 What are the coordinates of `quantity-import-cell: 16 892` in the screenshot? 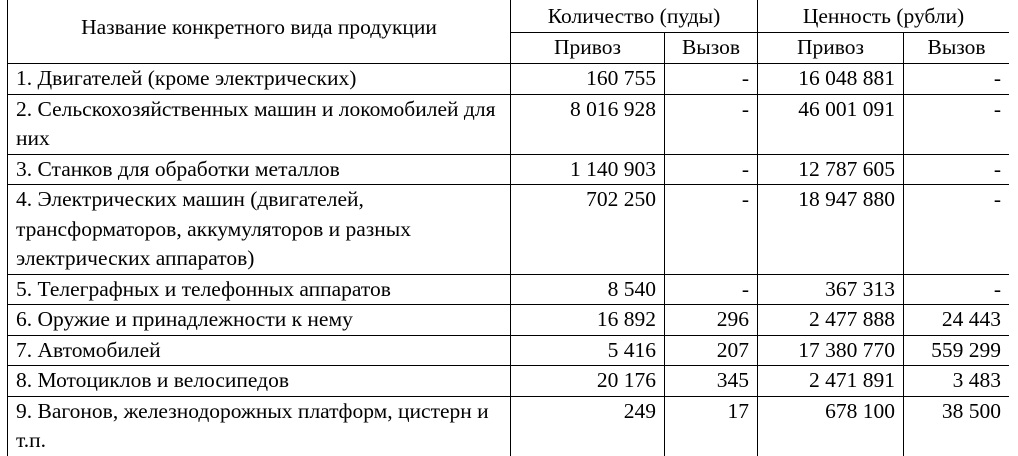 It's located at (587, 320).